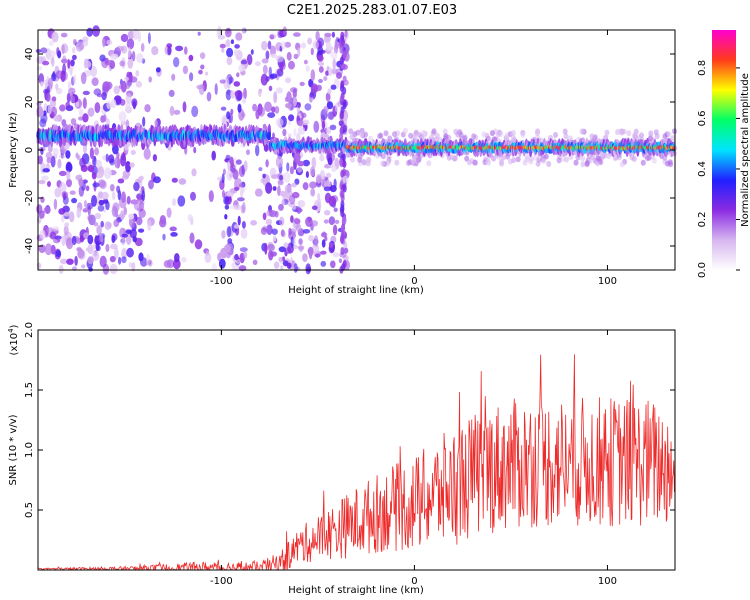 Image resolution: width=750 pixels, height=600 pixels. Describe the element at coordinates (29, 390) in the screenshot. I see `snr-ytick-label: 1.5` at that location.